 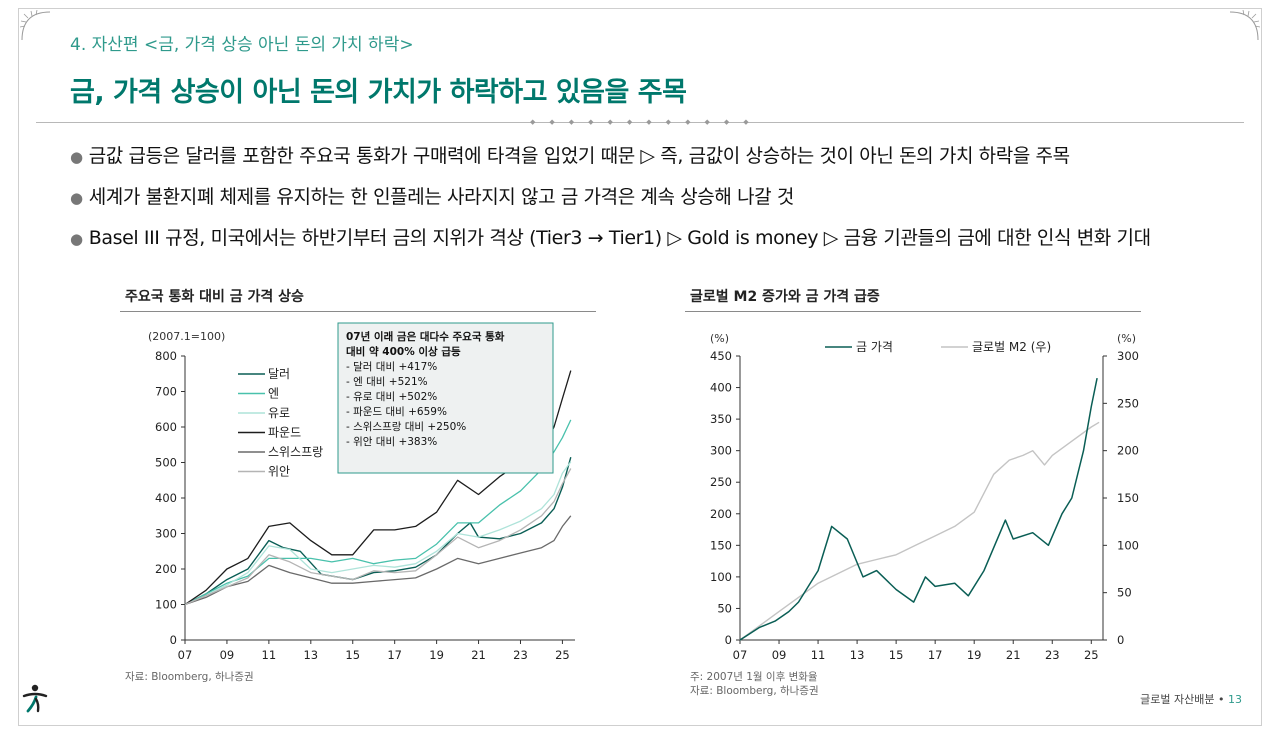 What do you see at coordinates (1128, 403) in the screenshot?
I see `right-y-tick-label: 250` at bounding box center [1128, 403].